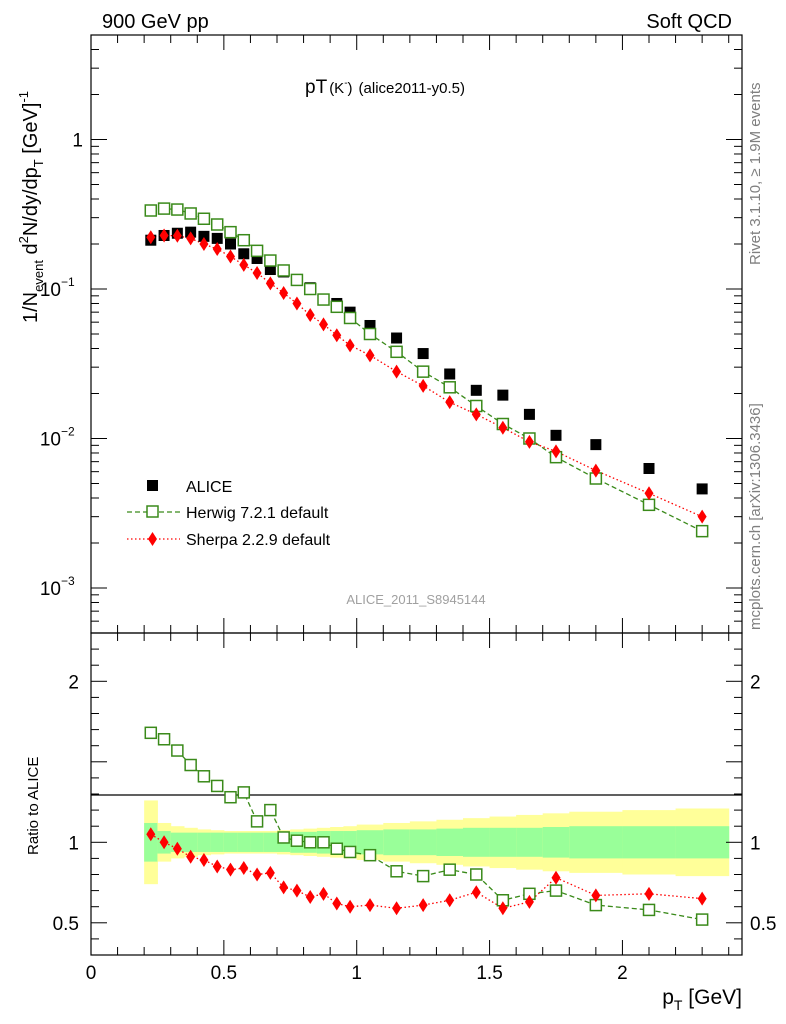  Describe the element at coordinates (755, 682) in the screenshot. I see `ratio-y-tick-label-right: 2` at that location.